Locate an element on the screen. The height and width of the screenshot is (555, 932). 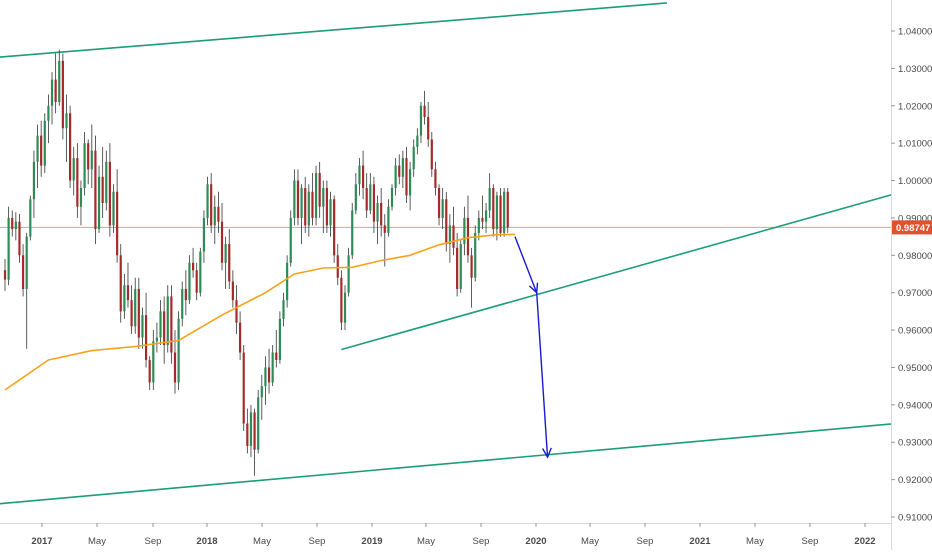
y-tick-label: 1.02000 is located at coordinates (915, 106).